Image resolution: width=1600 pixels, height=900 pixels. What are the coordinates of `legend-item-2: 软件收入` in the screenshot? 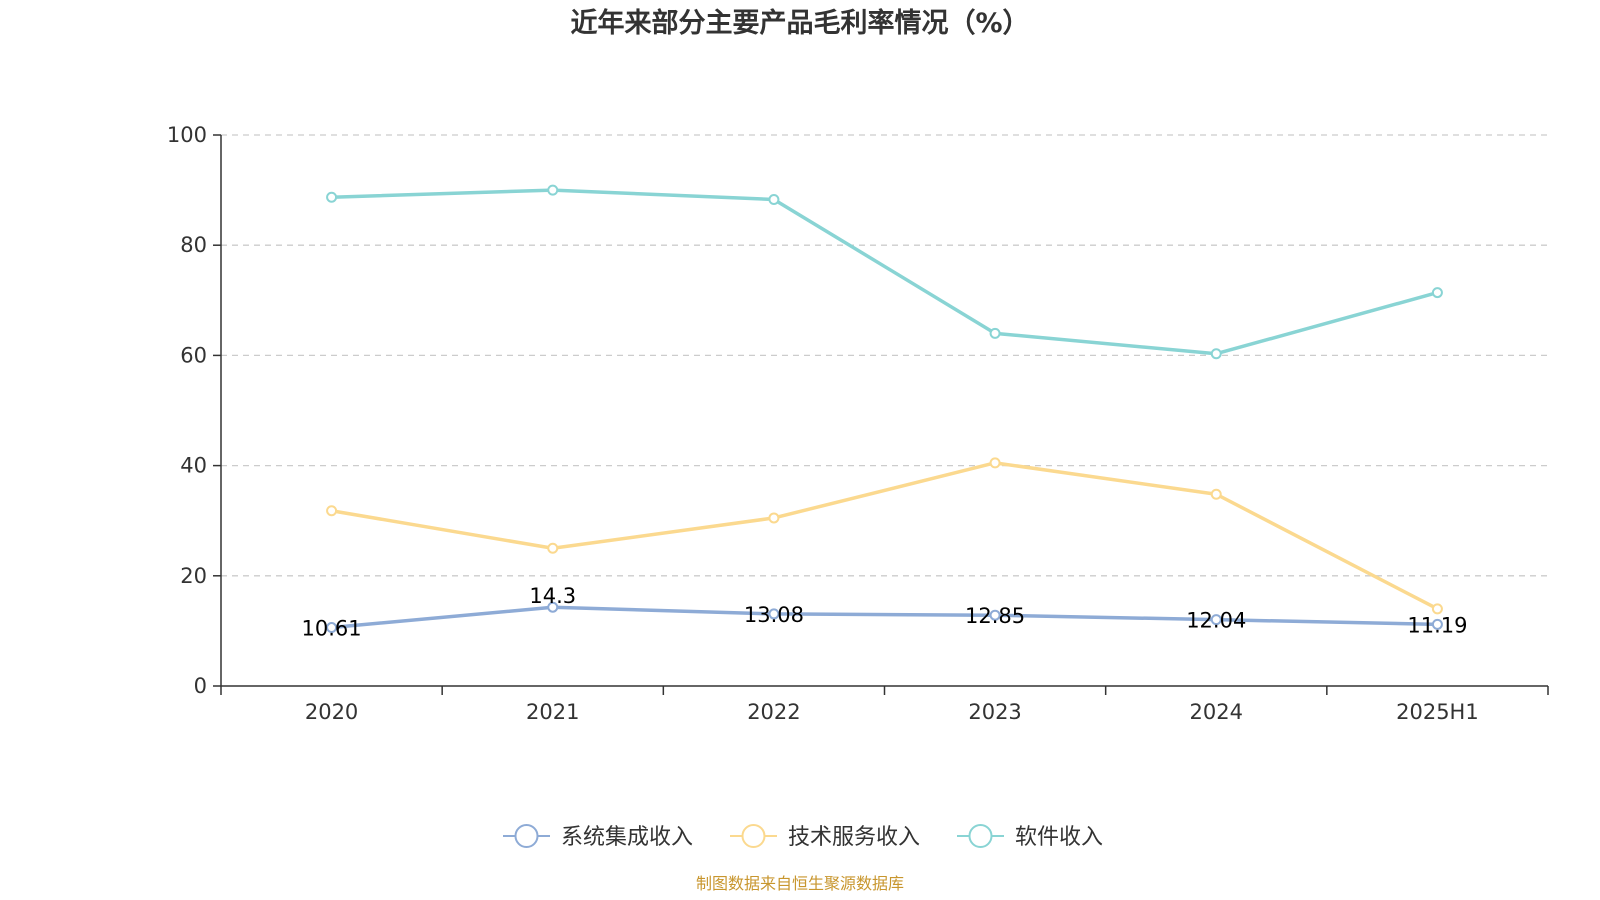 It's located at (1030, 837).